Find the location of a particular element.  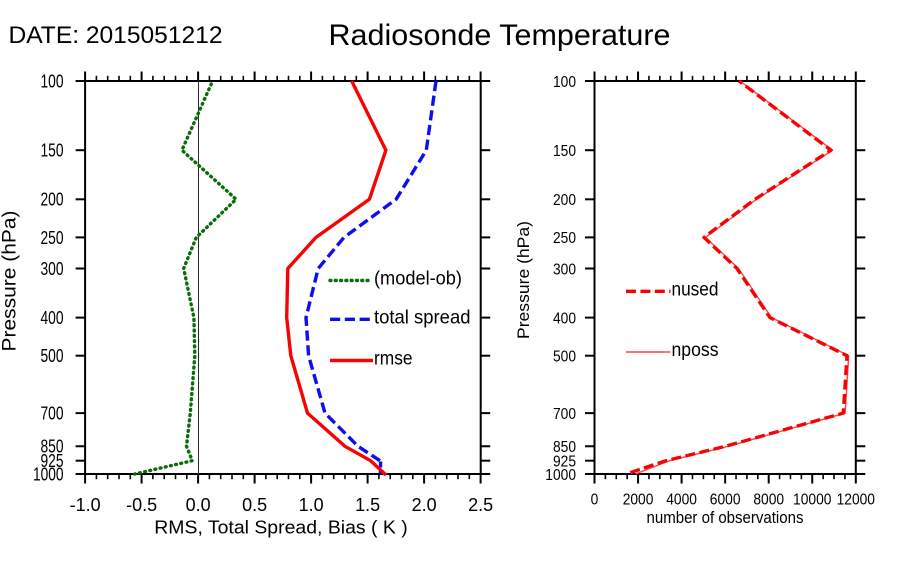

svg-text: 0 is located at coordinates (595, 499).